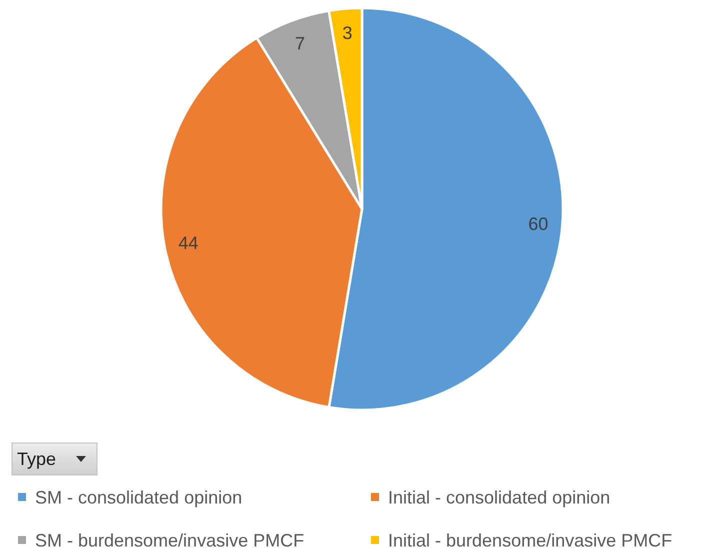  What do you see at coordinates (538, 224) in the screenshot?
I see `data-label: 60` at bounding box center [538, 224].